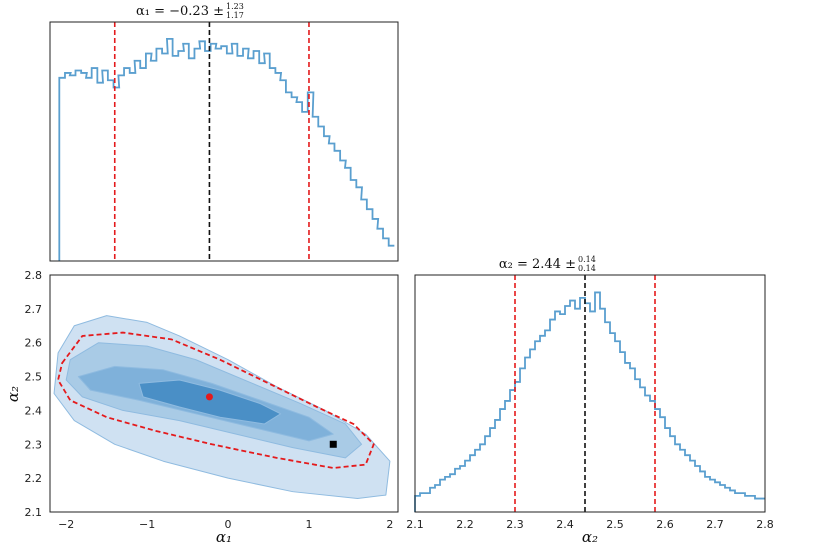 This screenshot has height=548, width=822. What do you see at coordinates (34, 394) in the screenshot?
I see `joint-y-ticks: 2.1 2.2 2.3 2.4 2.5 2.6 2.7 2.8` at bounding box center [34, 394].